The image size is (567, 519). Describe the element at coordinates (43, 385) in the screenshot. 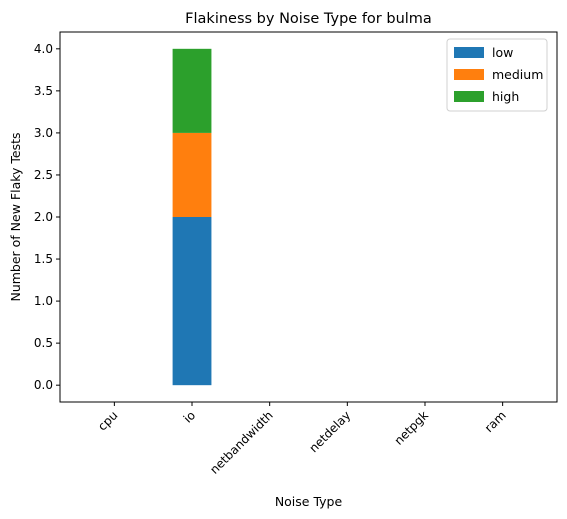

I see `y-tick-label: 0.0` at that location.